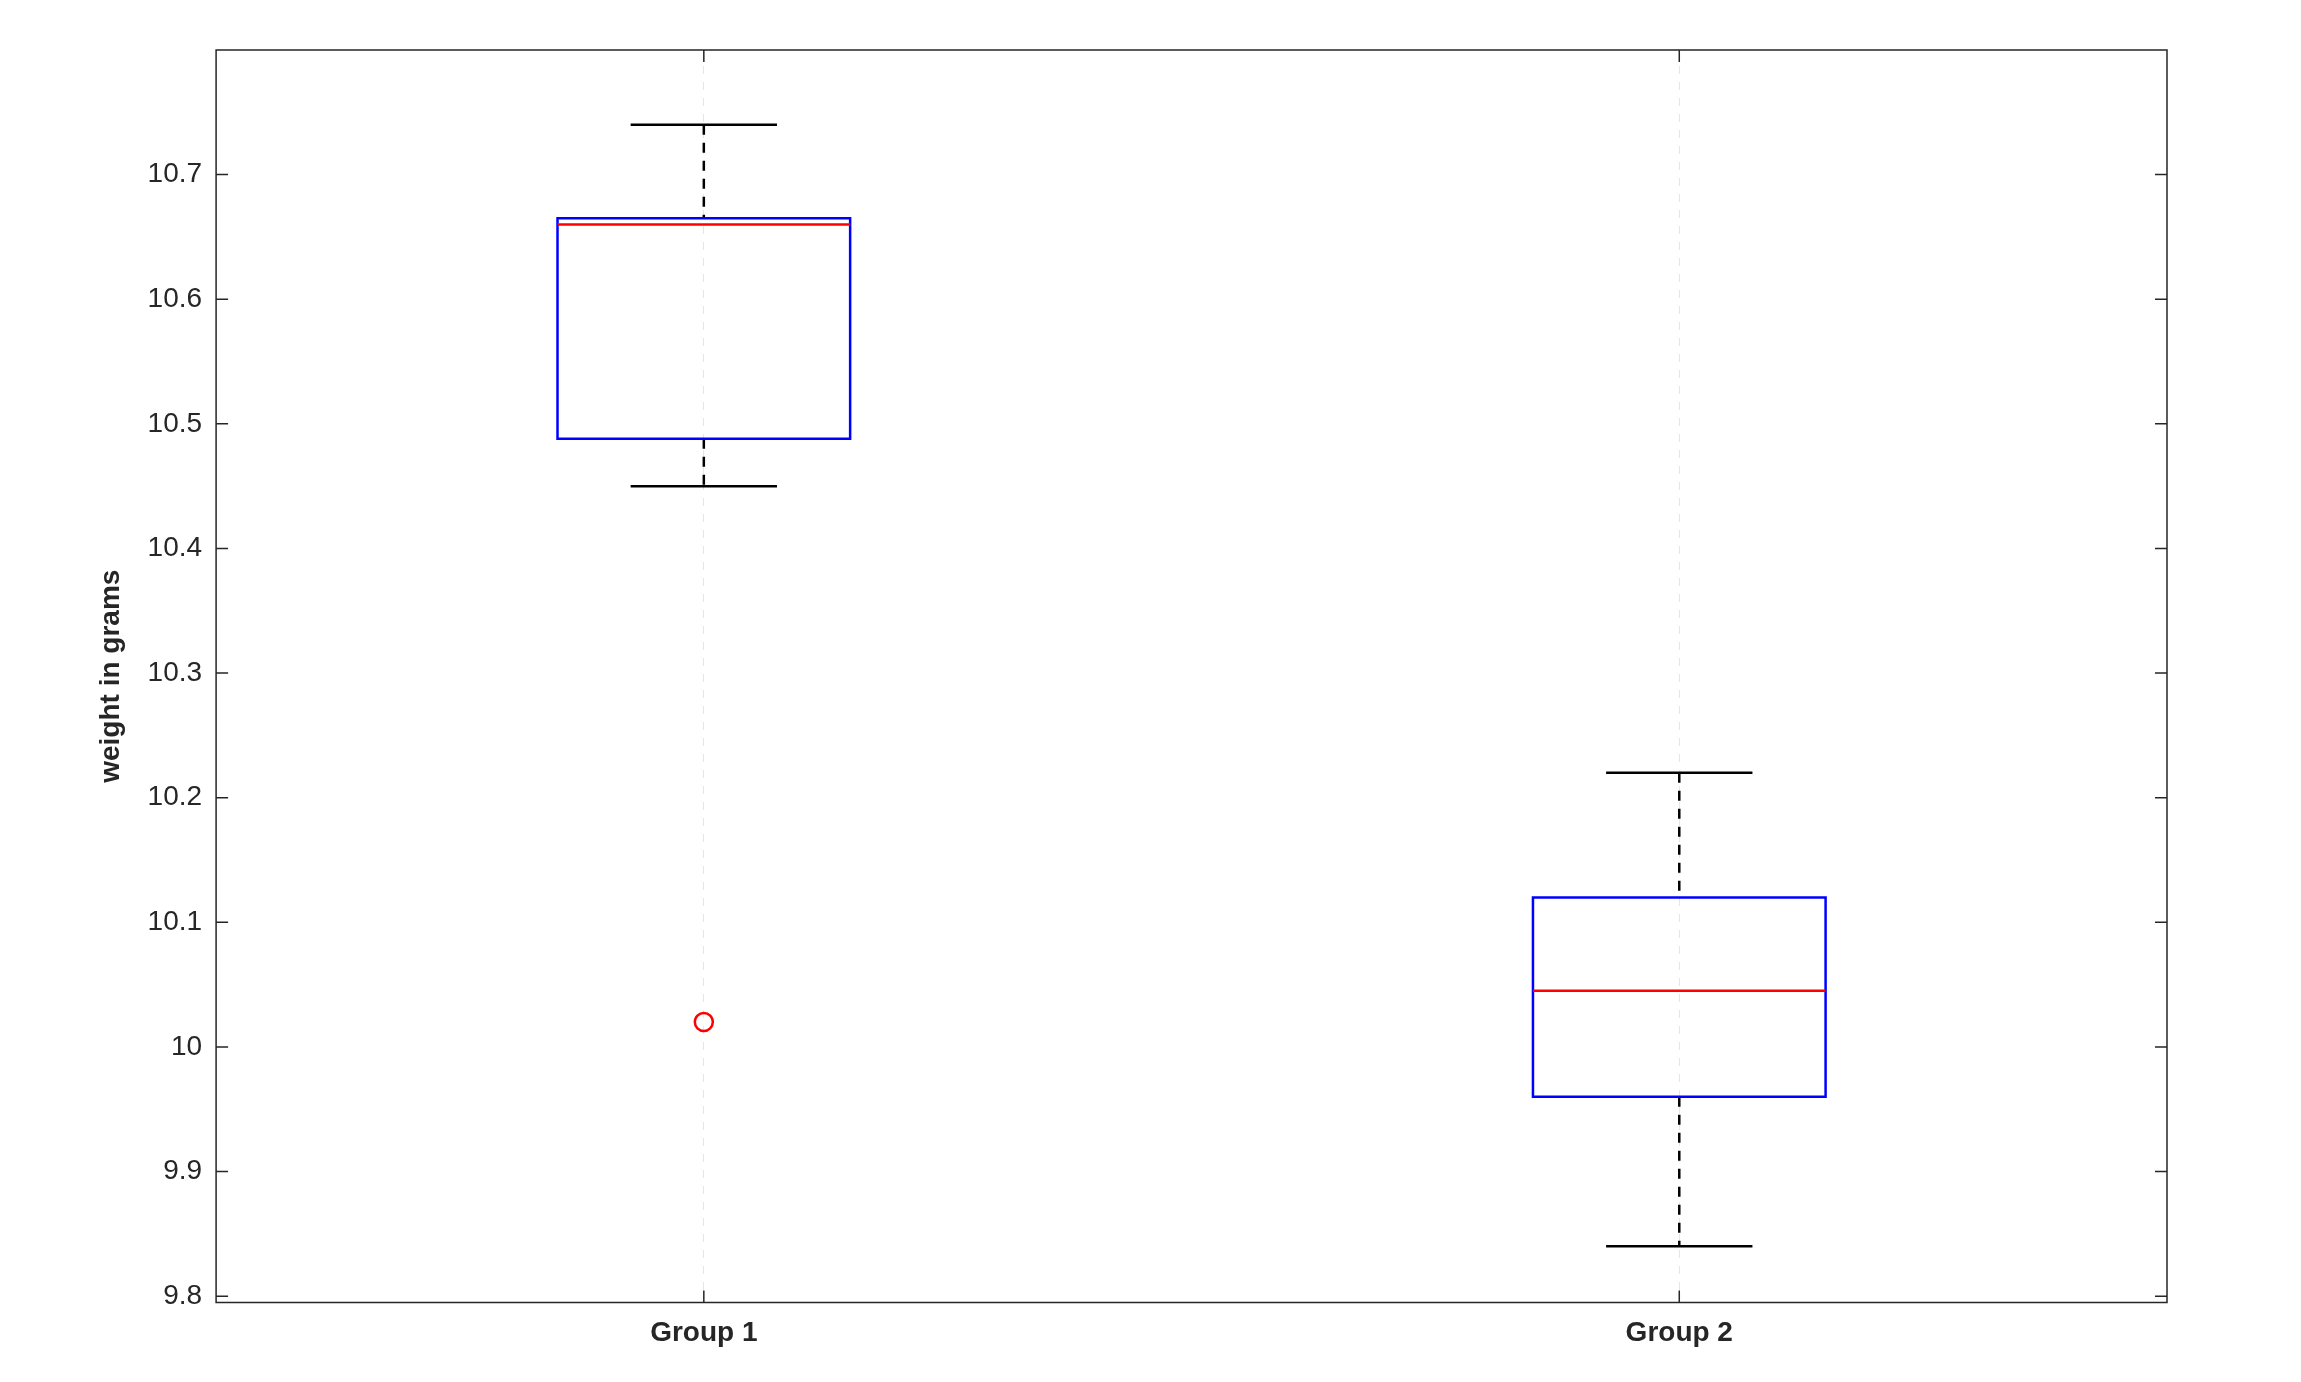 The height and width of the screenshot is (1382, 2301). What do you see at coordinates (175, 921) in the screenshot?
I see `y-tick-label: 10.1` at bounding box center [175, 921].